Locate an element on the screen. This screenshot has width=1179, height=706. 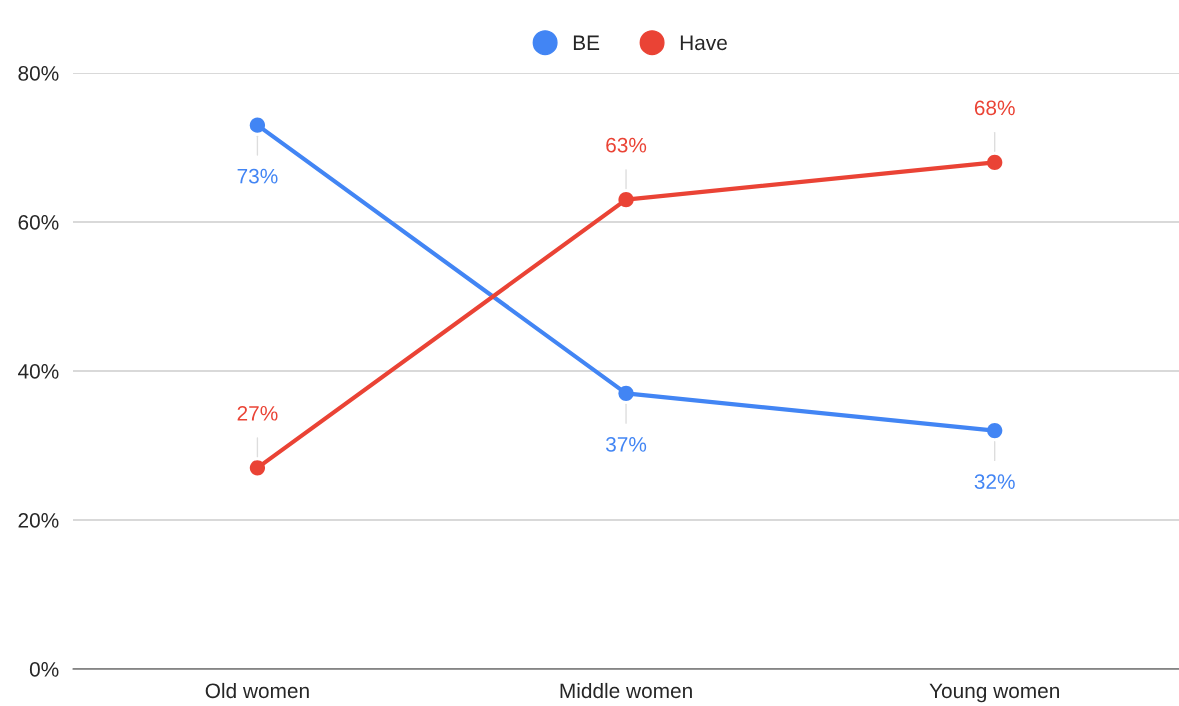
y-tick-label: 20% is located at coordinates (38, 520).